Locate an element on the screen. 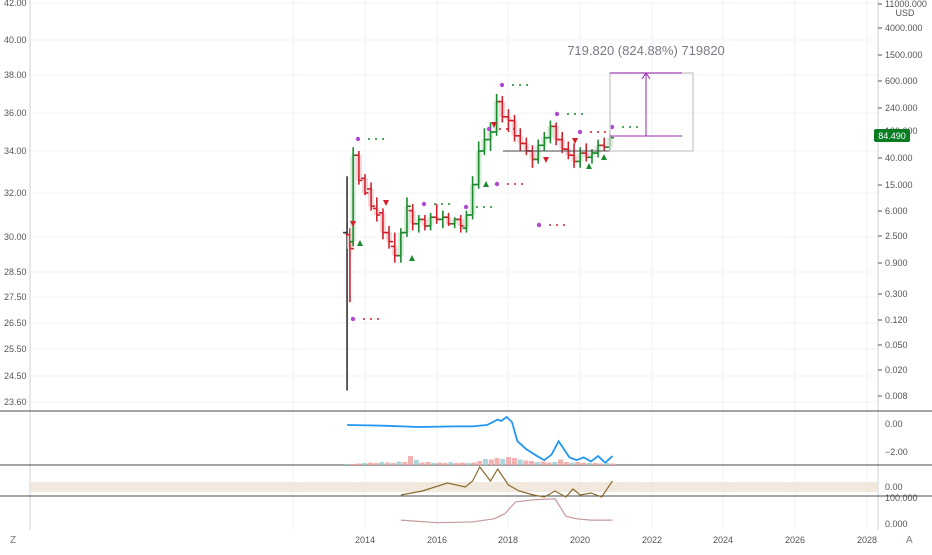 This screenshot has width=932, height=555. pane1-line is located at coordinates (480, 440).